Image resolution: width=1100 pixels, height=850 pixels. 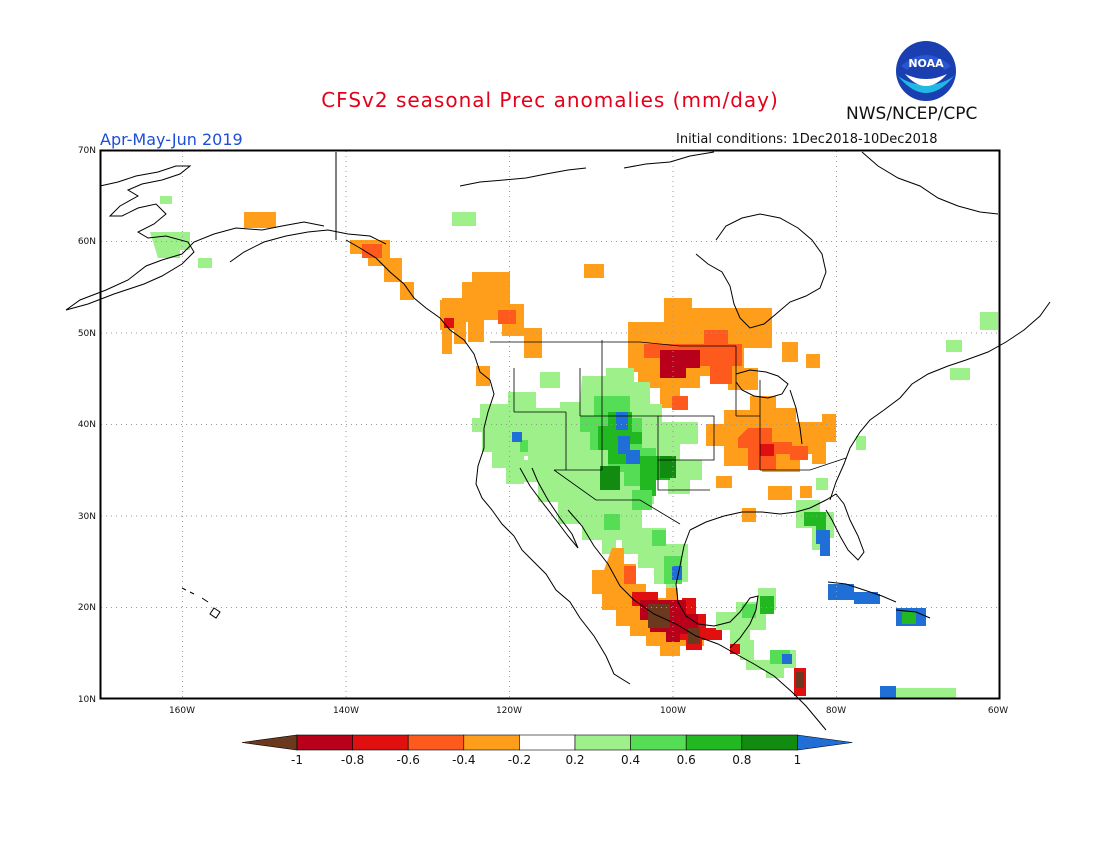 What do you see at coordinates (926, 63) in the screenshot?
I see `noaa-logo-text: NOAA` at bounding box center [926, 63].